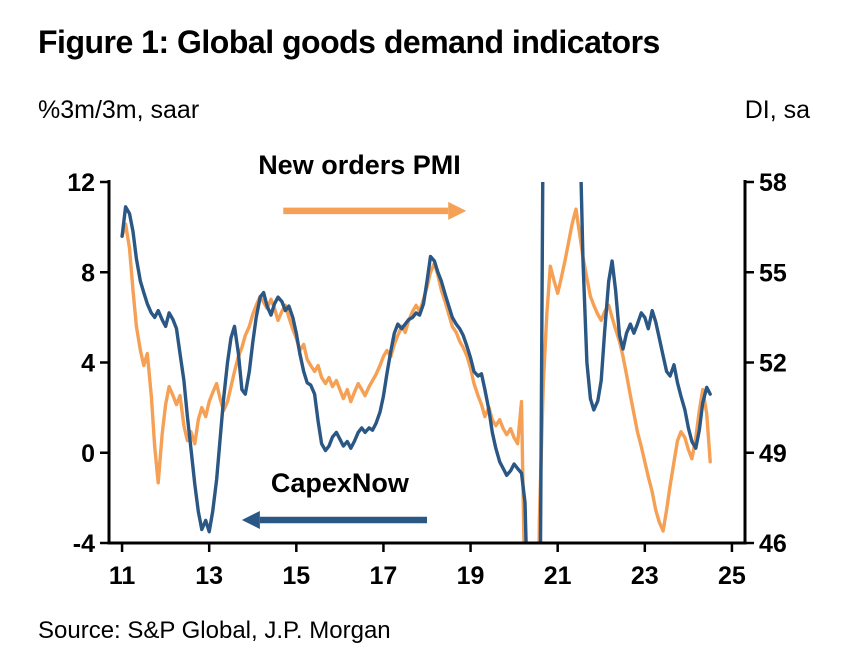 The width and height of the screenshot is (852, 664). Describe the element at coordinates (88, 273) in the screenshot. I see `y-left-tick-label: 8` at that location.